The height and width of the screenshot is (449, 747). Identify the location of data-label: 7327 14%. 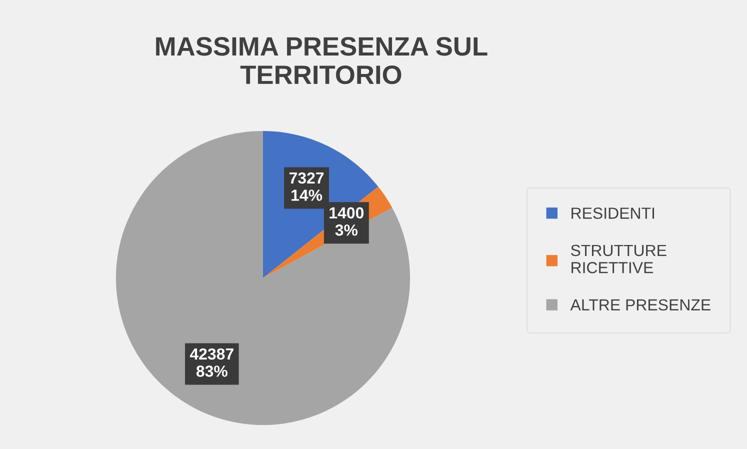
(306, 186).